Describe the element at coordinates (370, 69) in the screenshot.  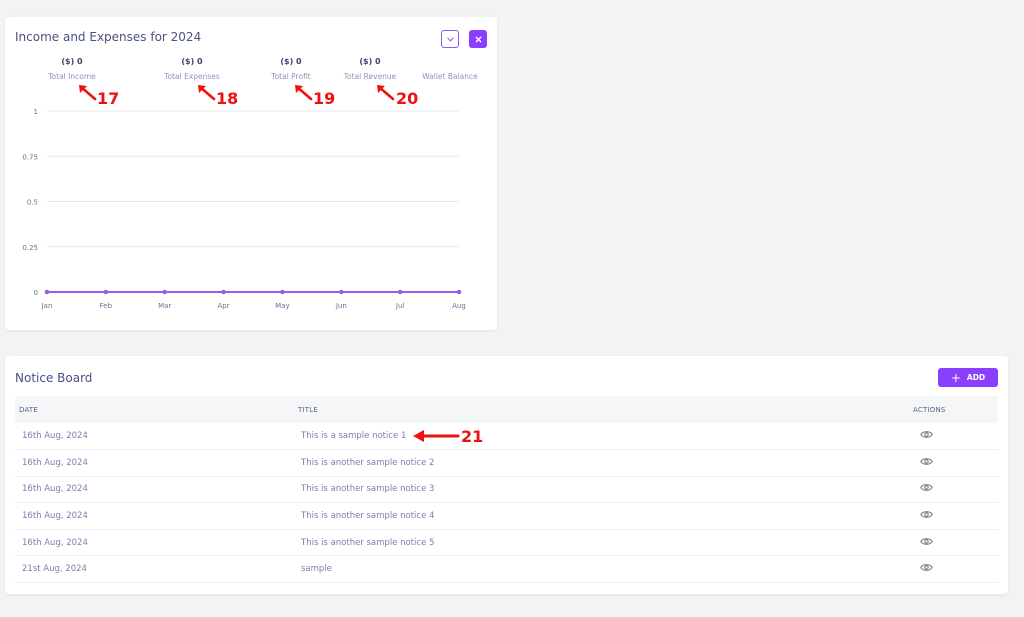
I see `summary-total-revenue: ($) 0 Total Revenue` at that location.